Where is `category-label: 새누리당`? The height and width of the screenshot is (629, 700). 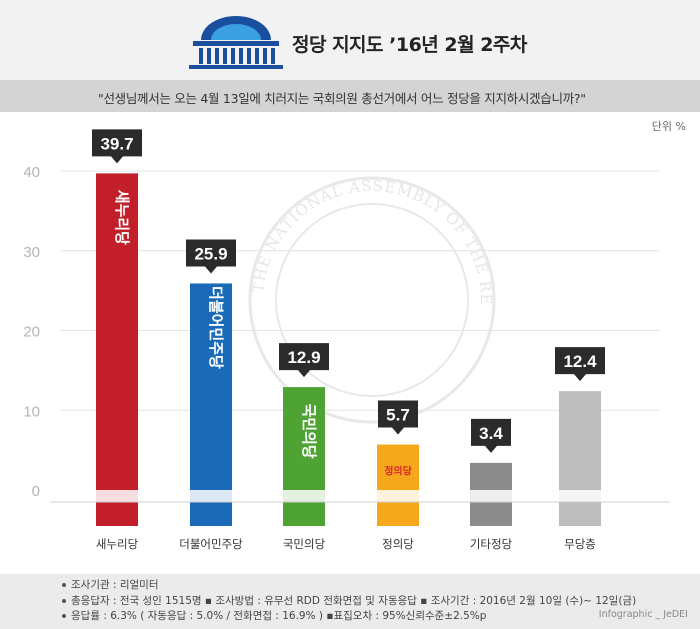 category-label: 새누리당 is located at coordinates (117, 544).